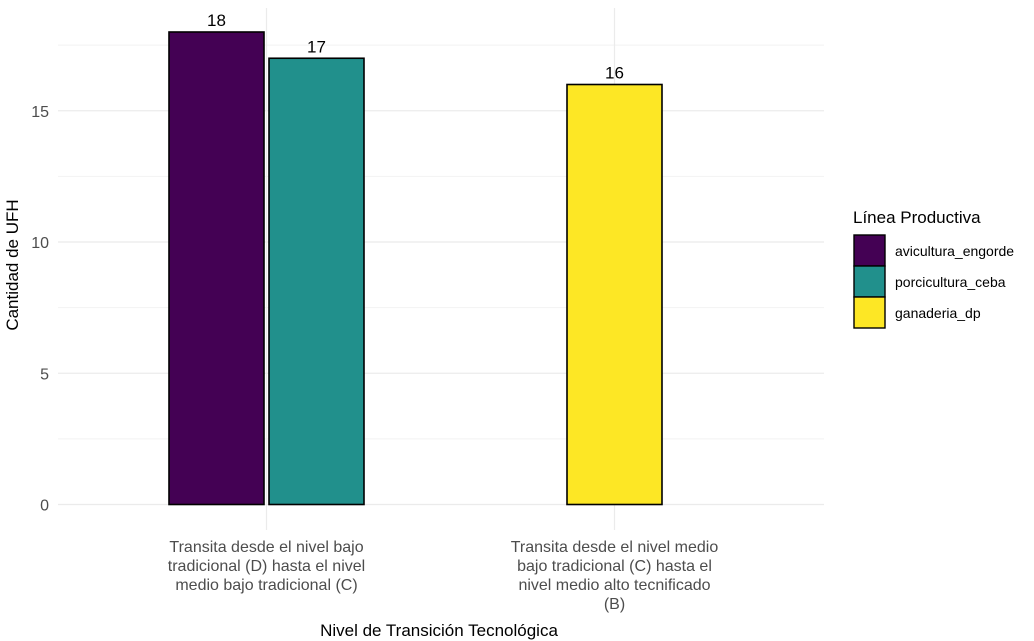 This screenshot has width=1034, height=641. Describe the element at coordinates (40, 243) in the screenshot. I see `y-tick-label: 10` at that location.